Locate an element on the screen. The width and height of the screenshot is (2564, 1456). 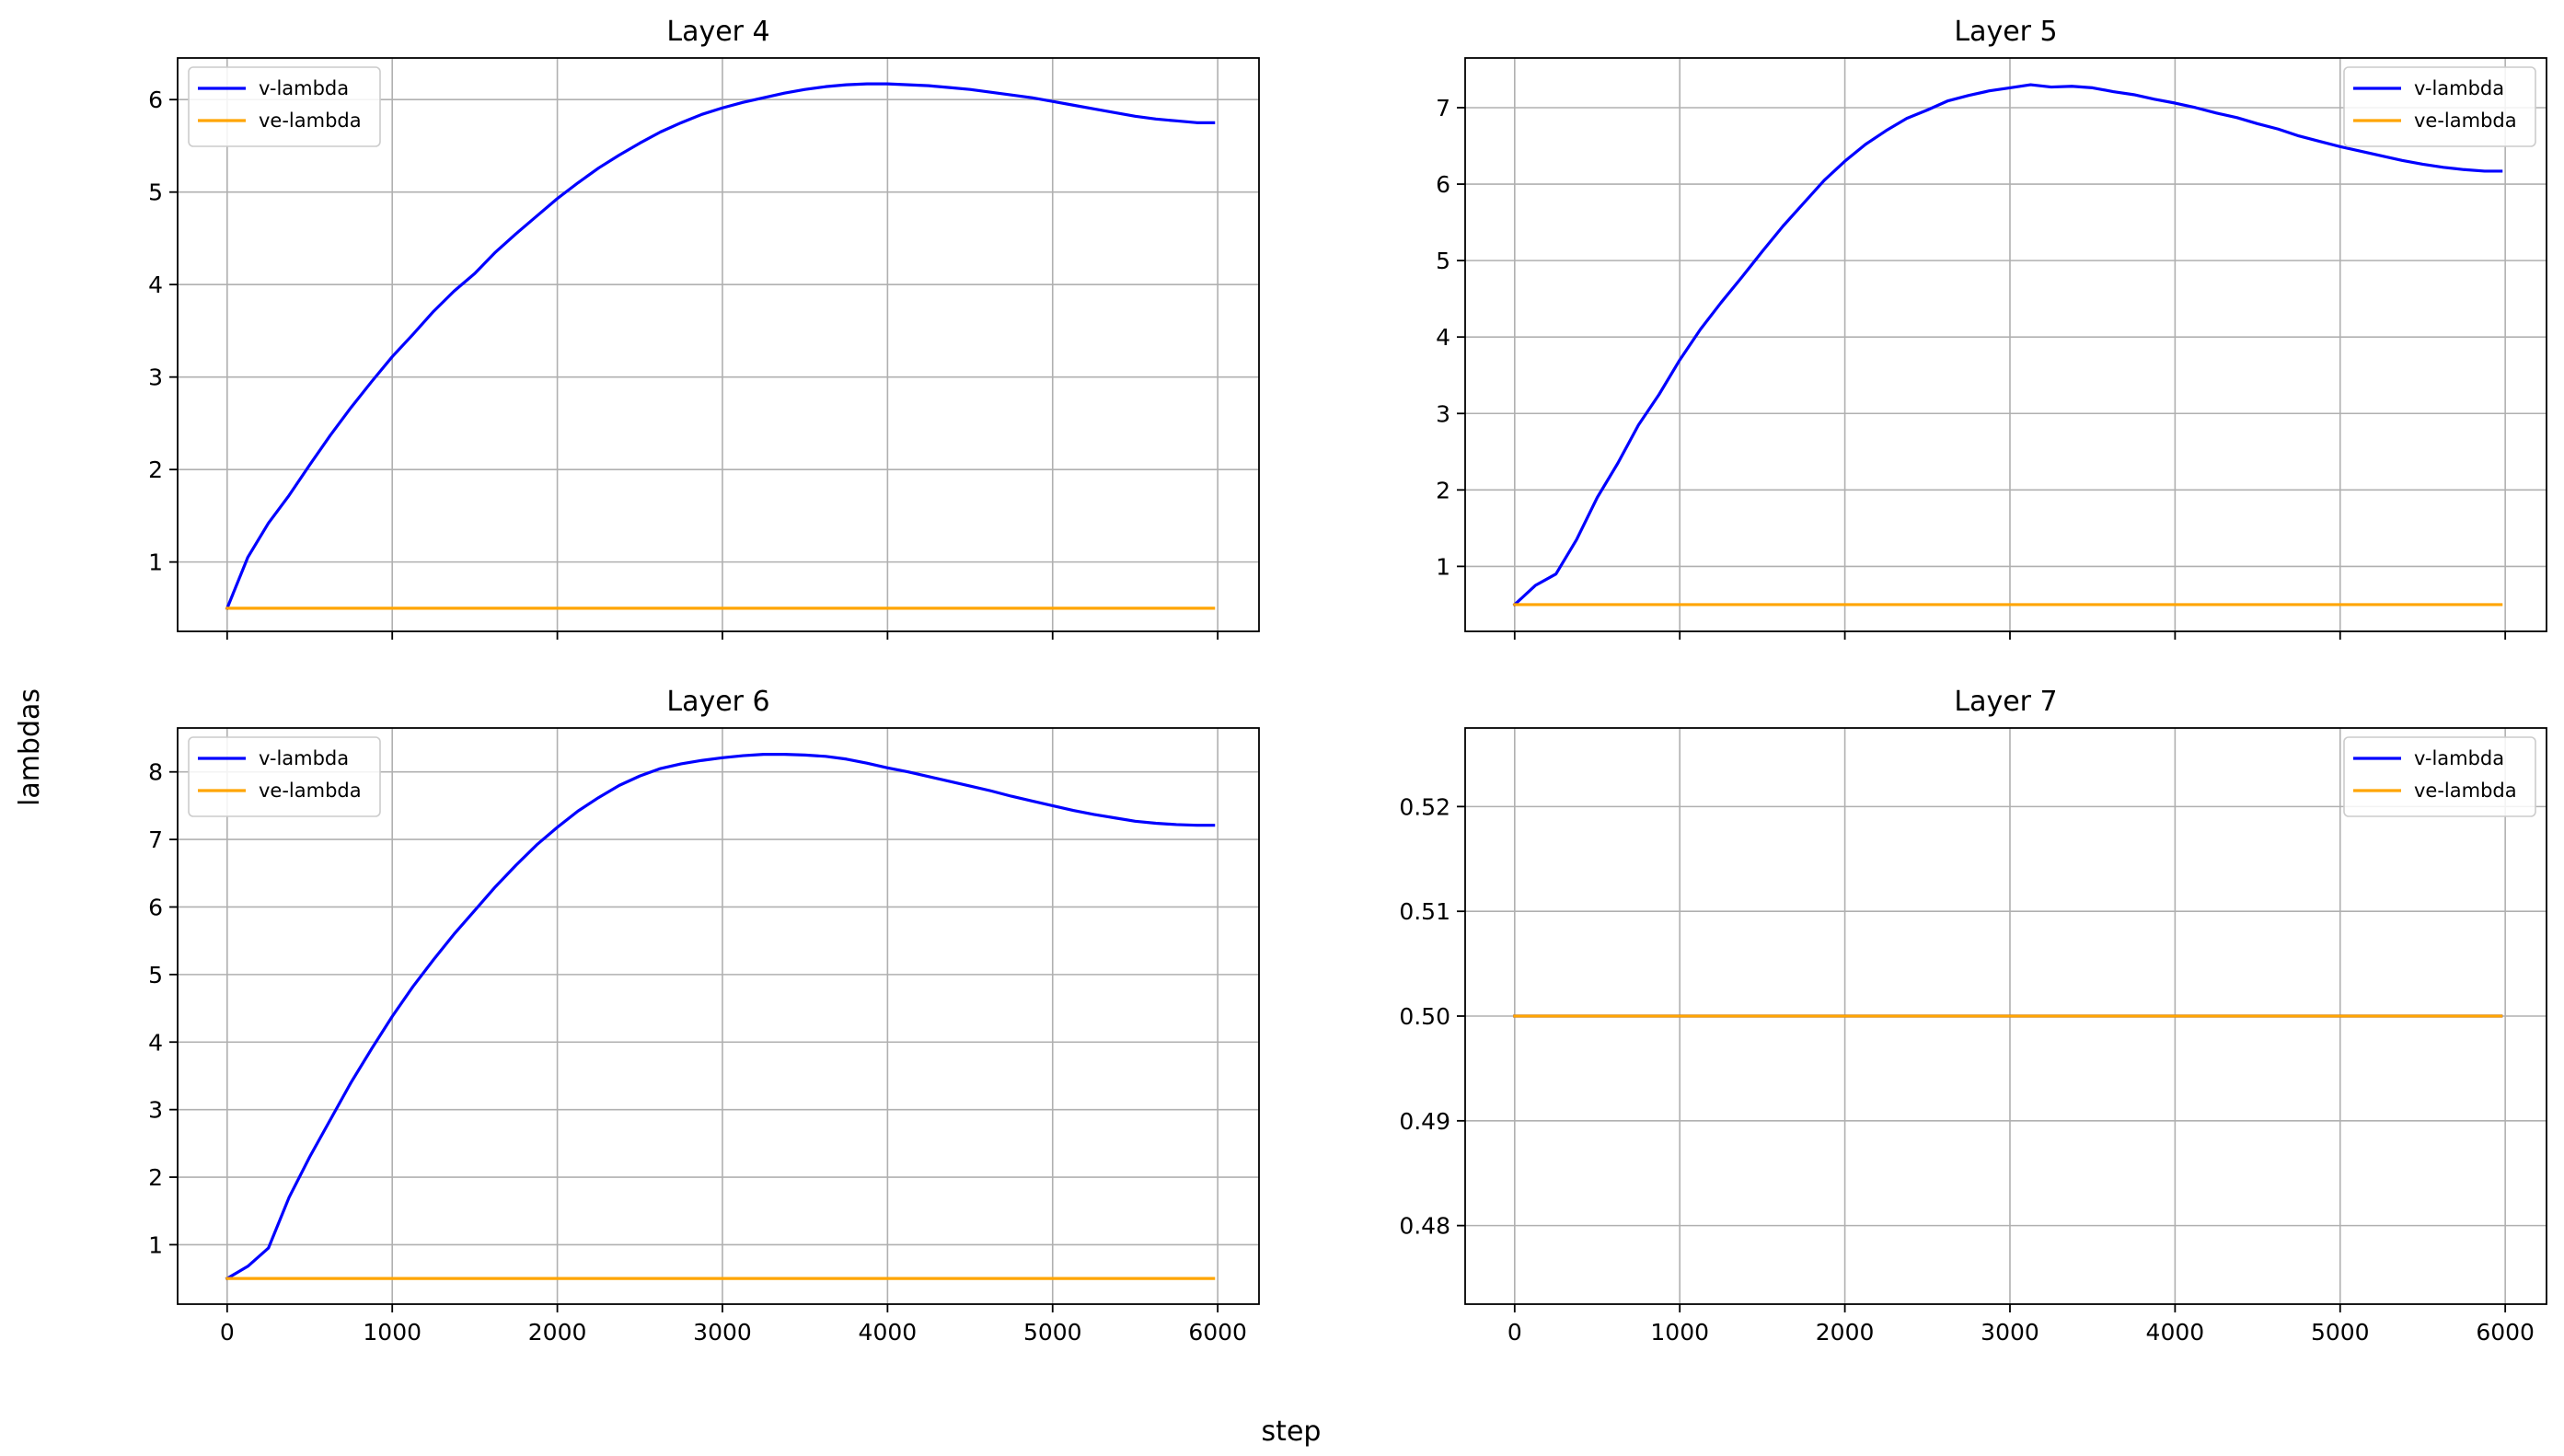
panel-layer-4-series is located at coordinates (720, 346).